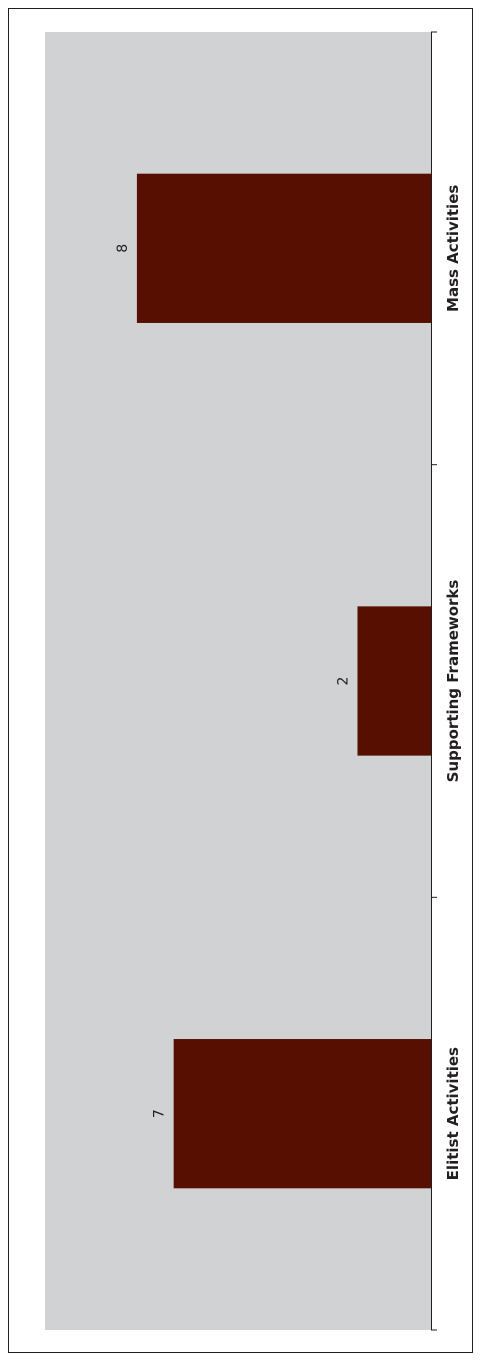 This screenshot has width=481, height=1362. I want to click on category-label: Supporting Frameworks, so click(453, 681).